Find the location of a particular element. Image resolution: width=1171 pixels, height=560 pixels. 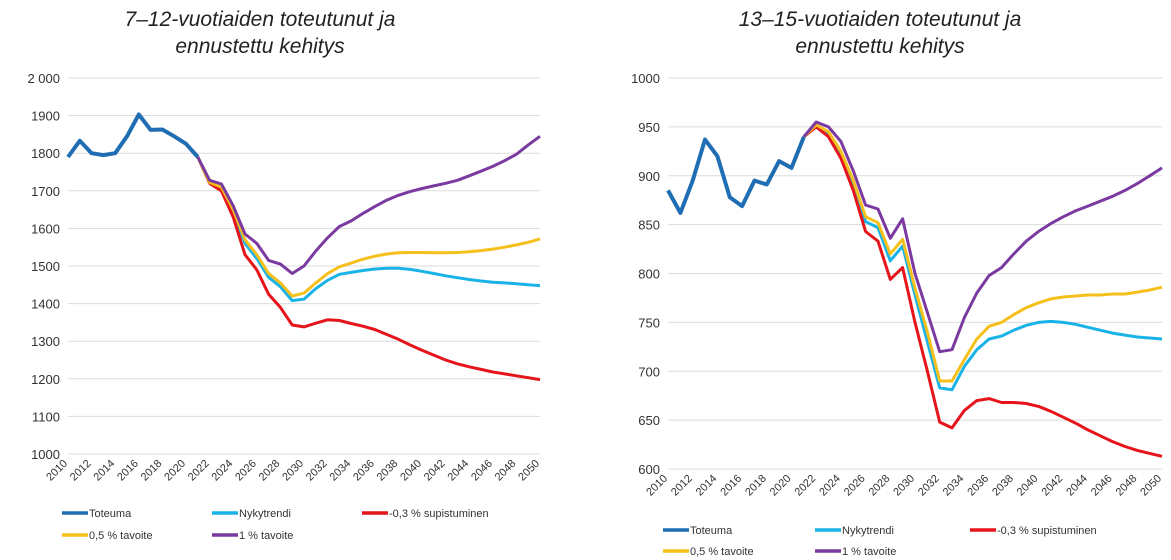

y-tick-label: 1500 is located at coordinates (45, 266).